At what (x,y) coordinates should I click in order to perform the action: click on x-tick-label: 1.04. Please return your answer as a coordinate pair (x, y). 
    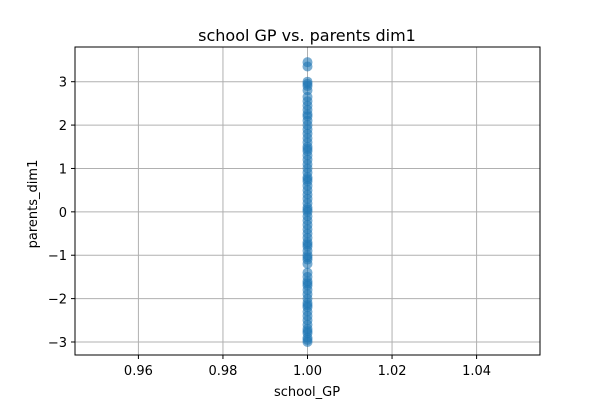
    Looking at the image, I should click on (476, 371).